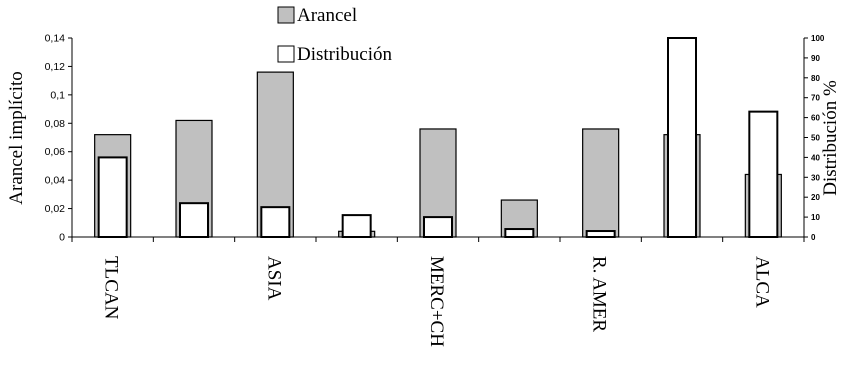 Image resolution: width=849 pixels, height=371 pixels. Describe the element at coordinates (813, 237) in the screenshot. I see `right-tick-label-0: 0` at that location.